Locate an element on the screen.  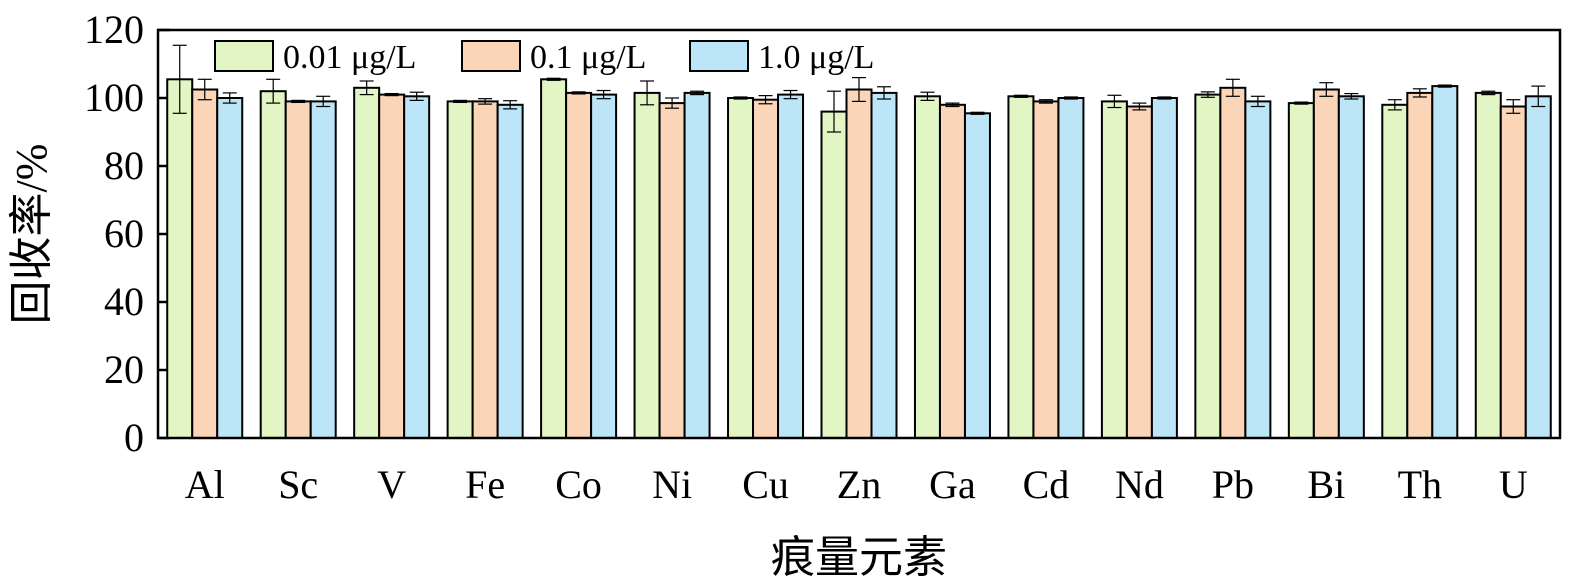
y-tick-label: 0 is located at coordinates (134, 437).